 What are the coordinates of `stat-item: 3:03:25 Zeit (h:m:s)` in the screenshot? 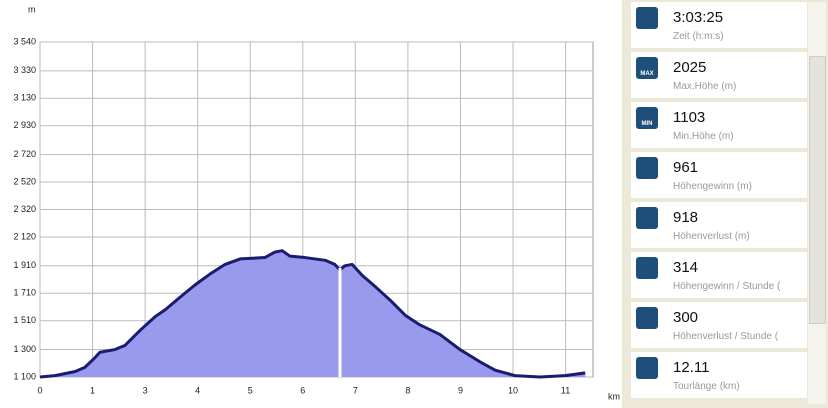 It's located at (719, 25).